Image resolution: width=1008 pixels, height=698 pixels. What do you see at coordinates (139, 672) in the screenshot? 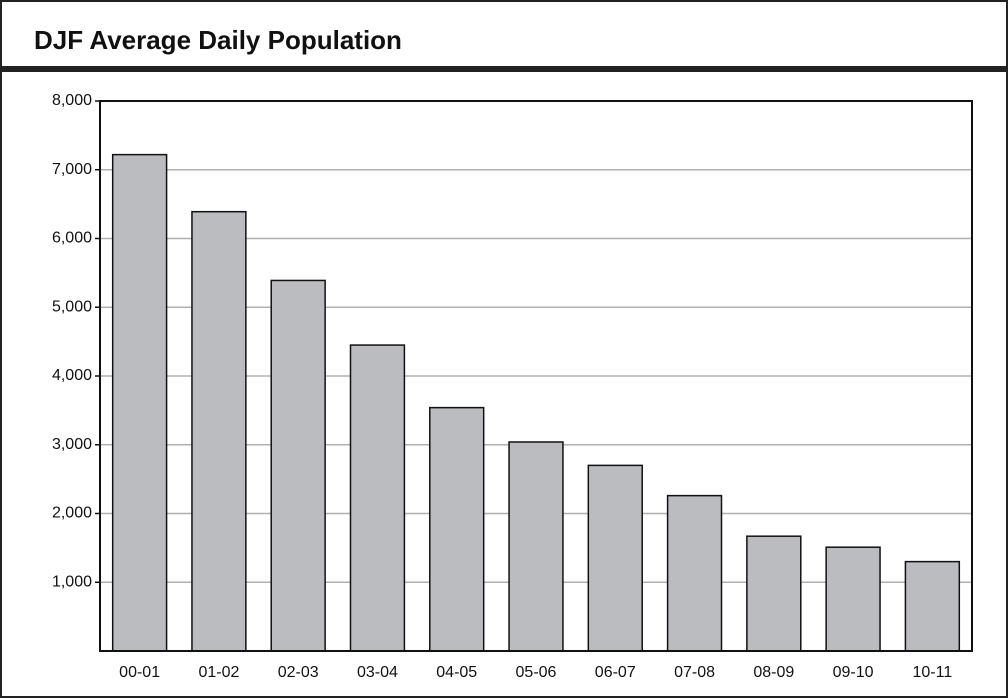
I see `x-tick-label: 00-01` at bounding box center [139, 672].